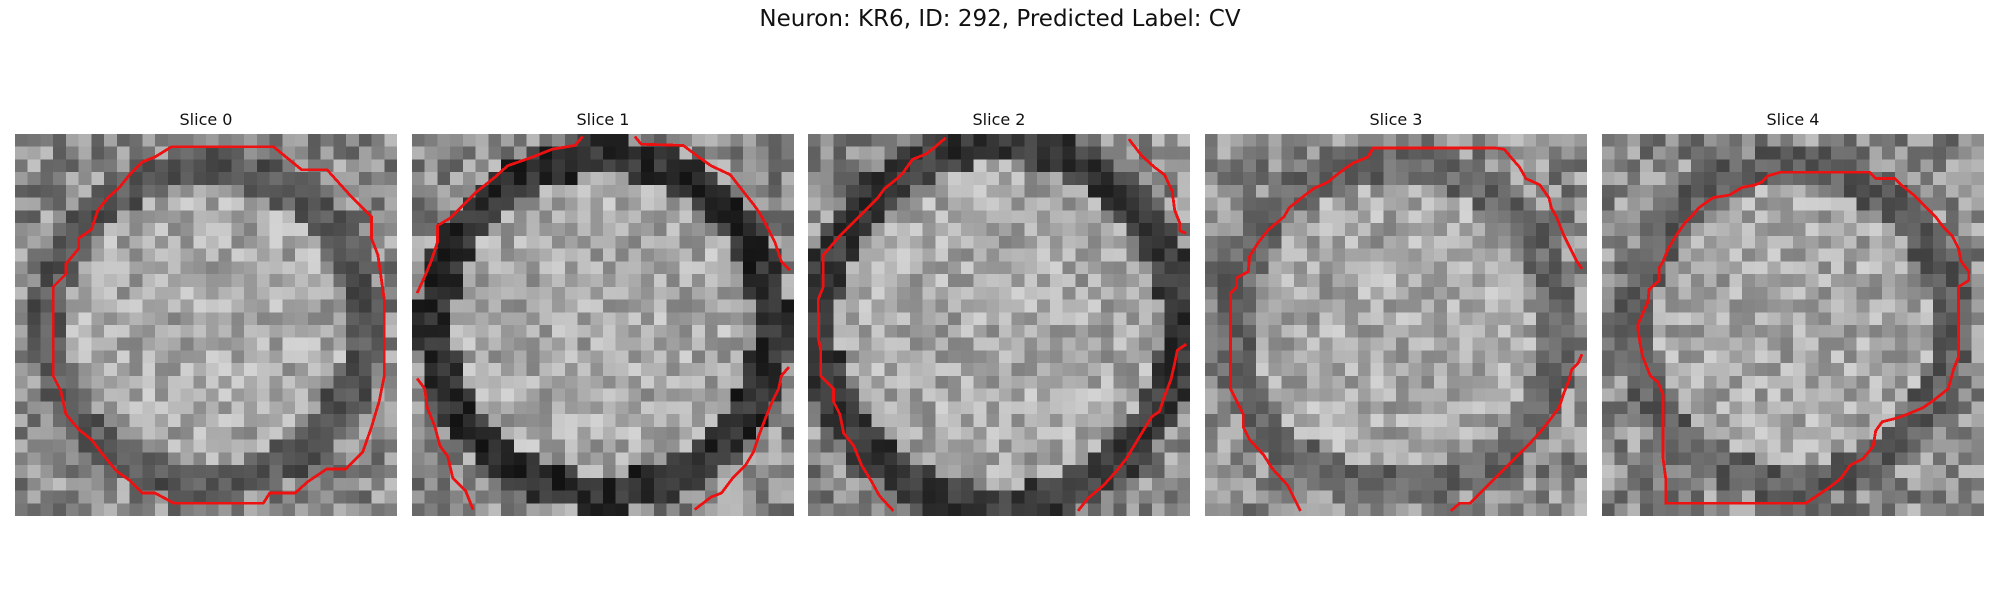  What do you see at coordinates (603, 325) in the screenshot?
I see `pixel-grid` at bounding box center [603, 325].